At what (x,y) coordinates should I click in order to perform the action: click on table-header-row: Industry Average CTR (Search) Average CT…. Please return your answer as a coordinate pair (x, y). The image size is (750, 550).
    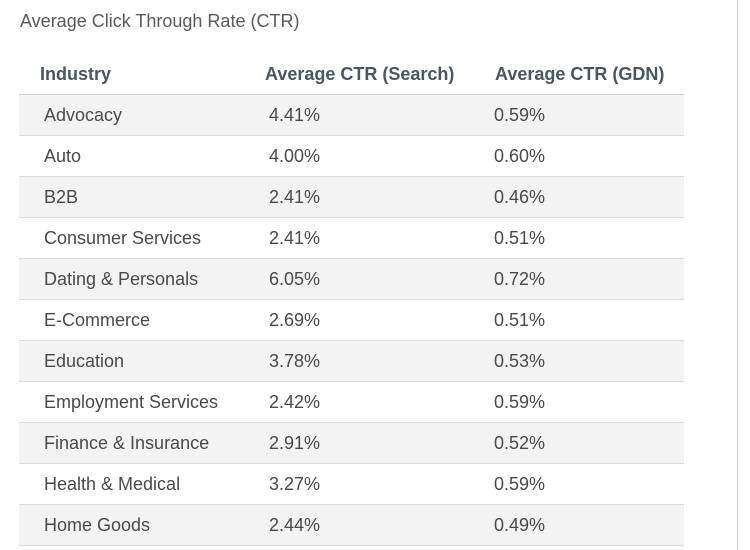
    Looking at the image, I should click on (351, 74).